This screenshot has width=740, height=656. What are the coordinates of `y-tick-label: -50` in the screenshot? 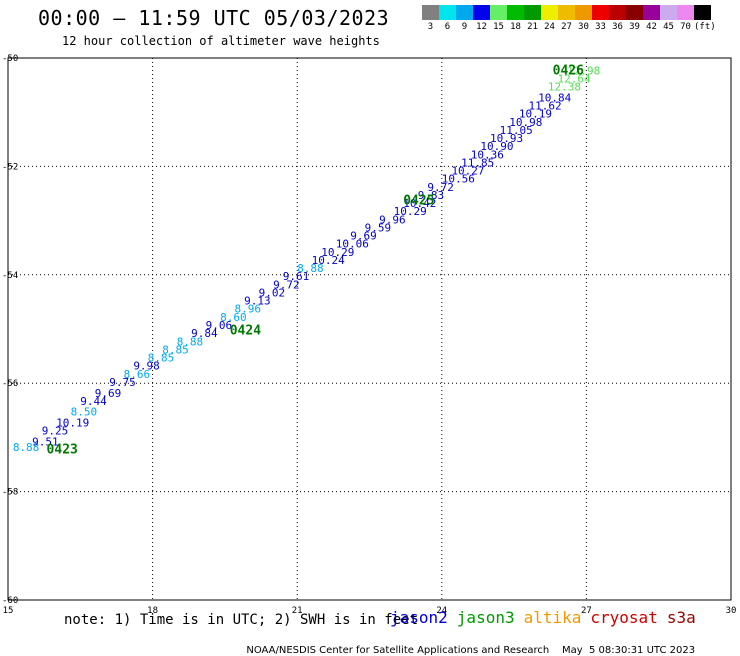 It's located at (10, 59).